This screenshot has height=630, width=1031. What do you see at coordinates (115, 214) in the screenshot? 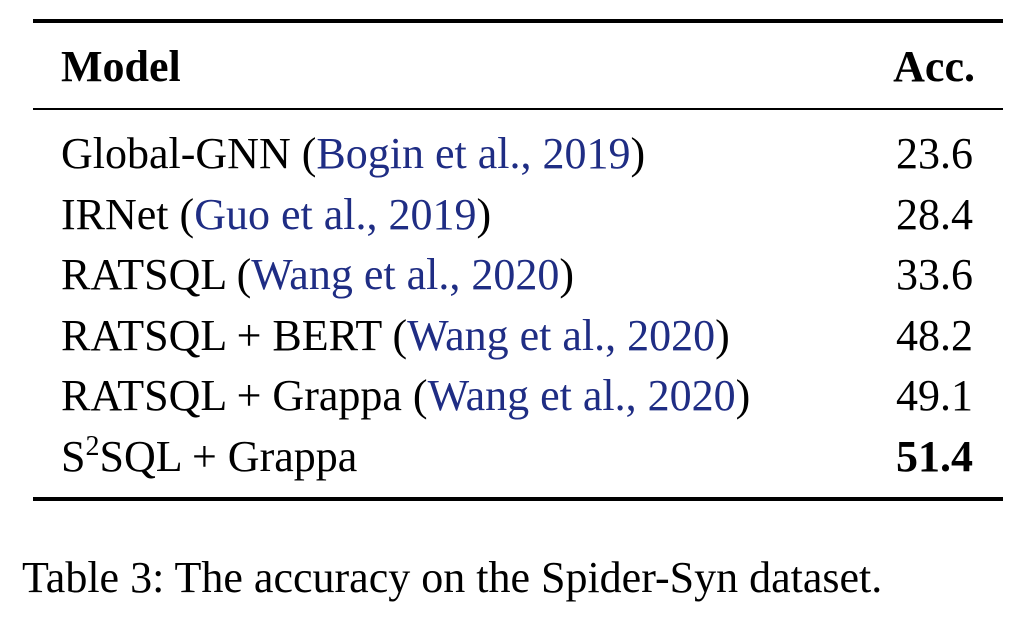
I see `model-name: IRNet` at bounding box center [115, 214].